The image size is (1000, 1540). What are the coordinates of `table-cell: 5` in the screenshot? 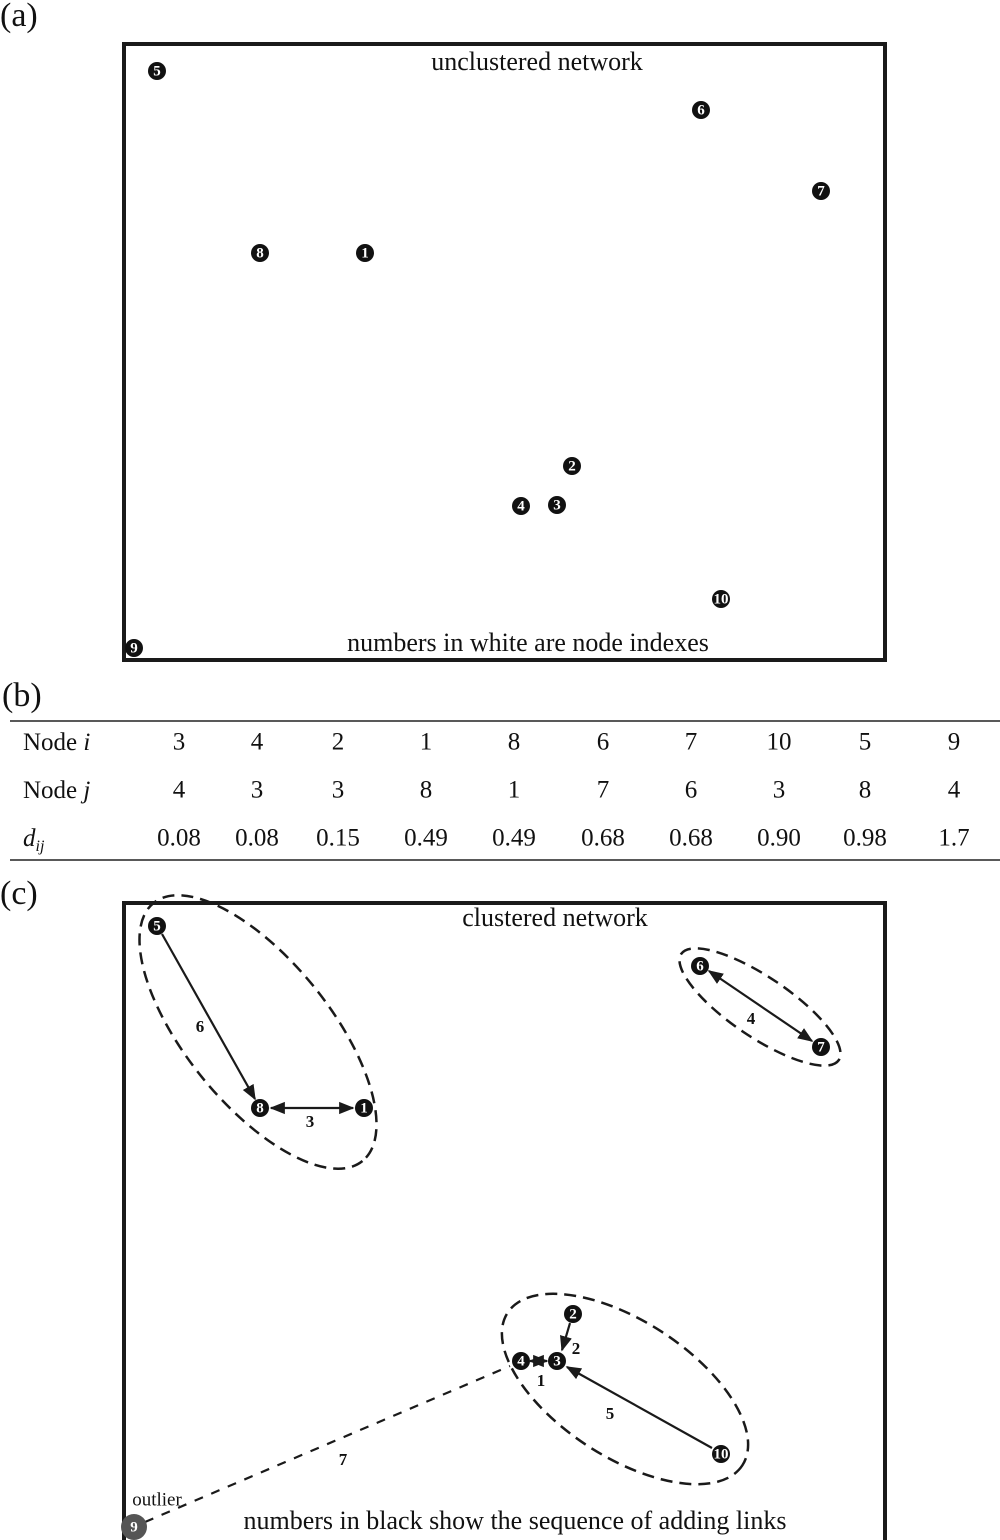 It's located at (865, 742).